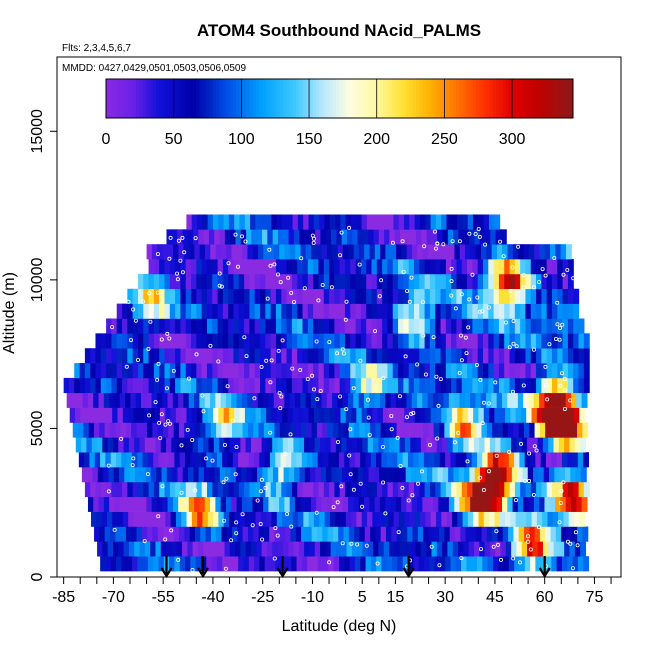  I want to click on x-tick-label: -10, so click(312, 597).